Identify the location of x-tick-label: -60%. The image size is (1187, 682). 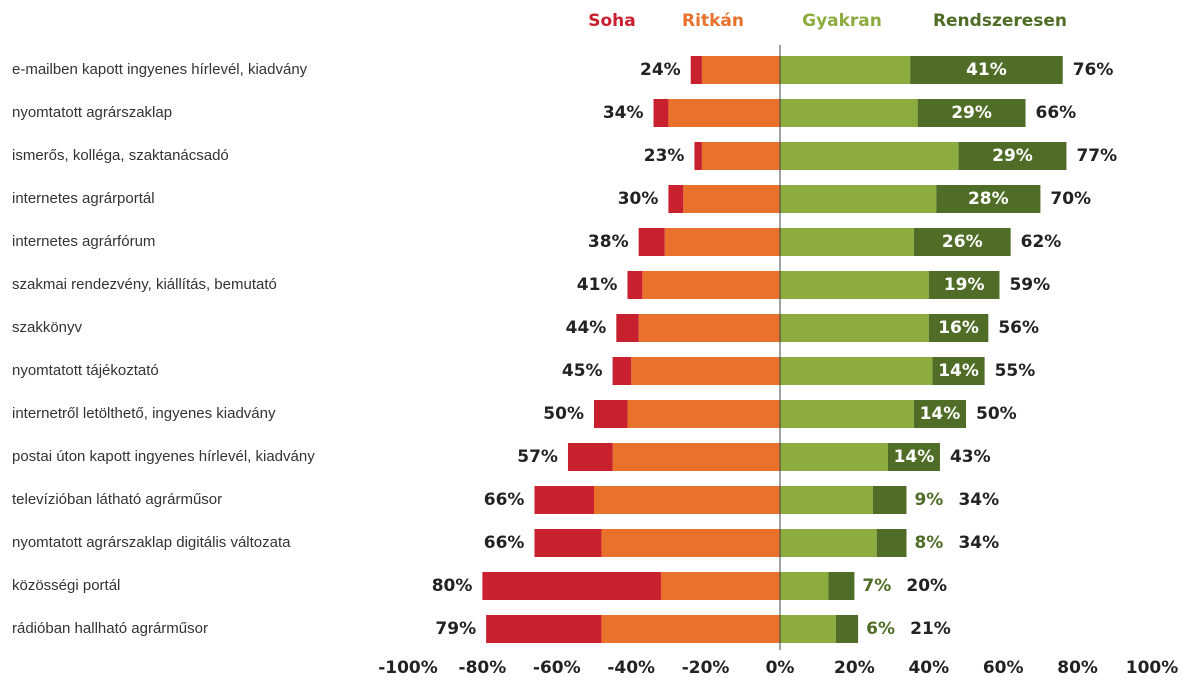
(557, 668).